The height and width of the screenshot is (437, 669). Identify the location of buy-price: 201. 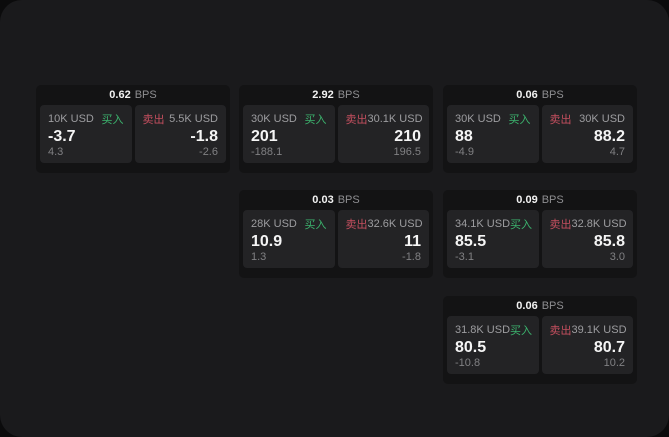
(264, 136).